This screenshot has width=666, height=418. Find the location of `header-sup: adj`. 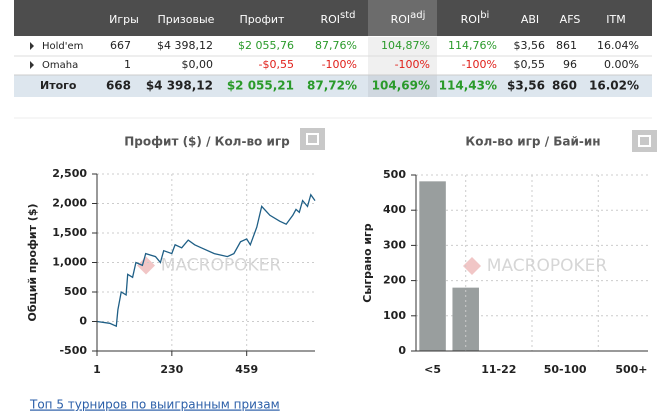

header-sup: adj is located at coordinates (417, 15).